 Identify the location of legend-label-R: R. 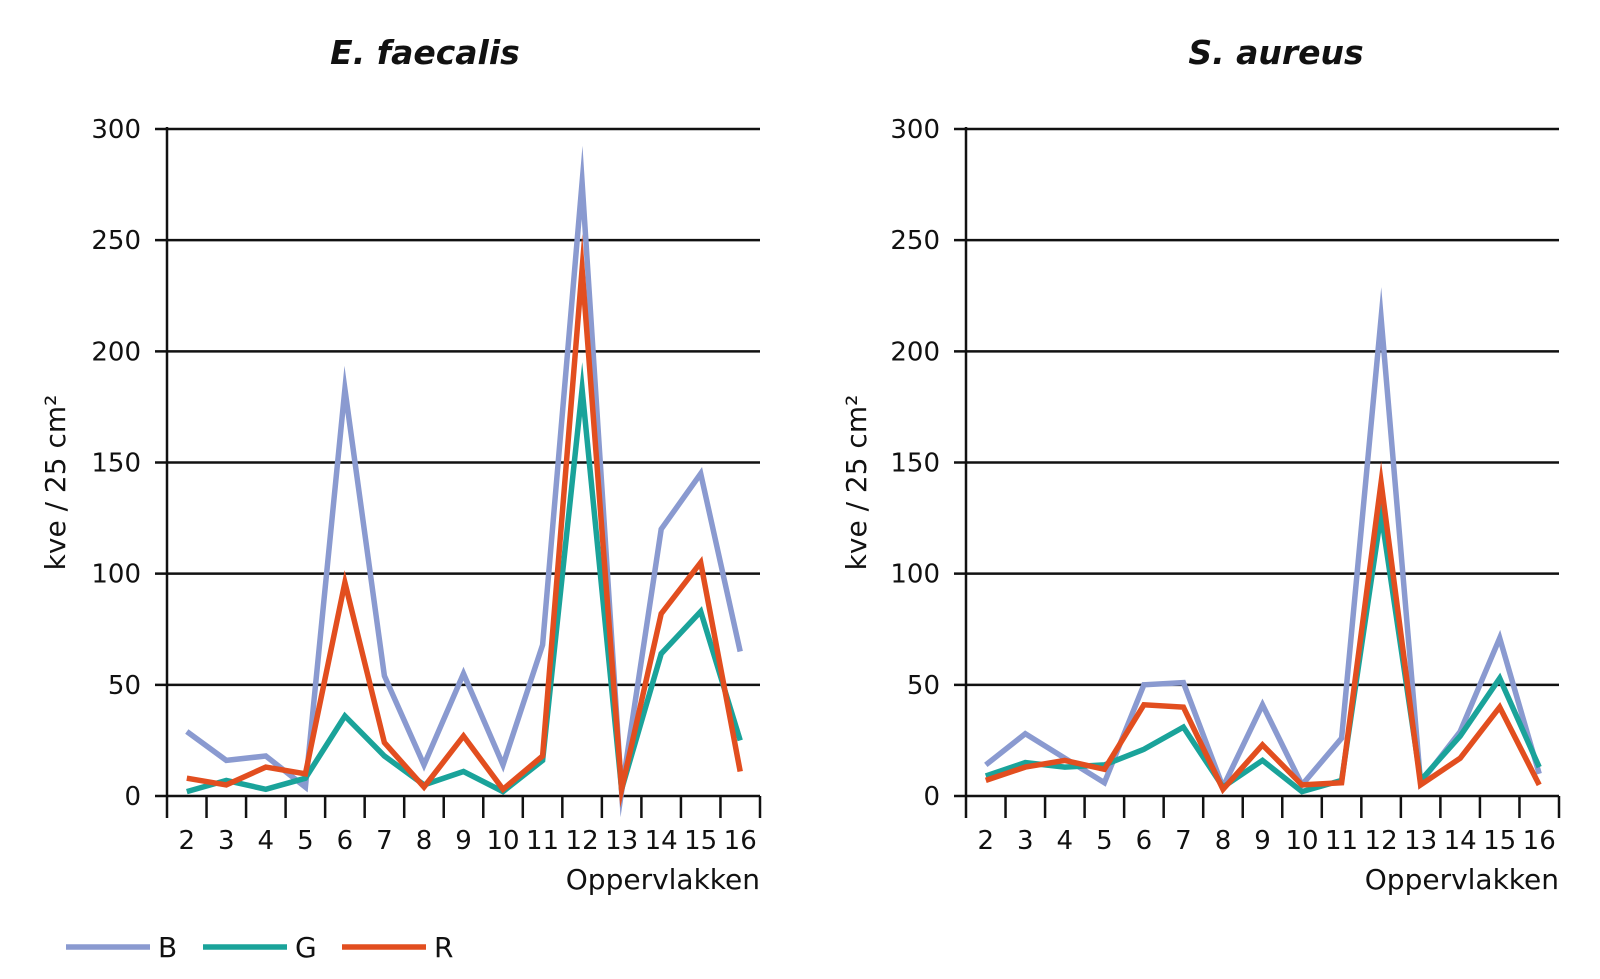
(443, 947).